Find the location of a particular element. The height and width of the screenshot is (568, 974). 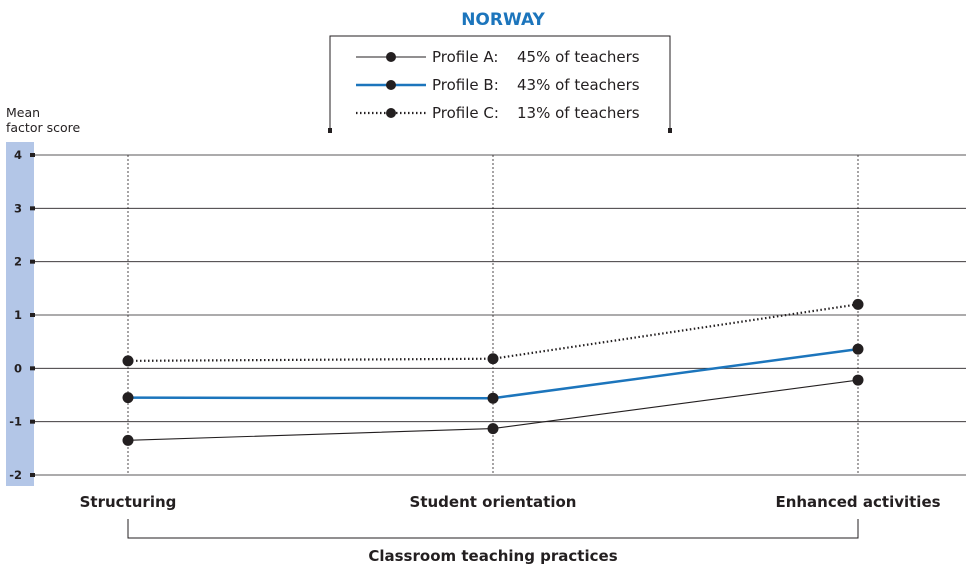

legend-series-name: Profile C: is located at coordinates (465, 113).